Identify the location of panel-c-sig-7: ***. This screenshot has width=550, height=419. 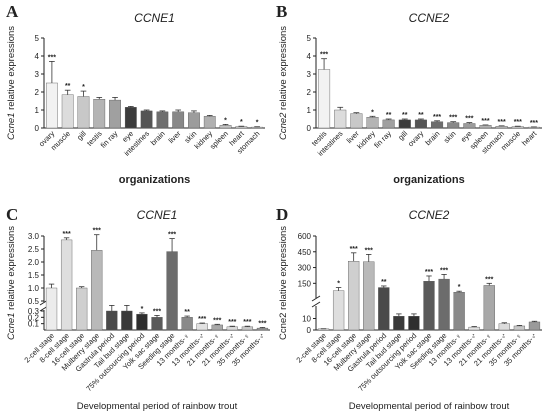
(157, 311).